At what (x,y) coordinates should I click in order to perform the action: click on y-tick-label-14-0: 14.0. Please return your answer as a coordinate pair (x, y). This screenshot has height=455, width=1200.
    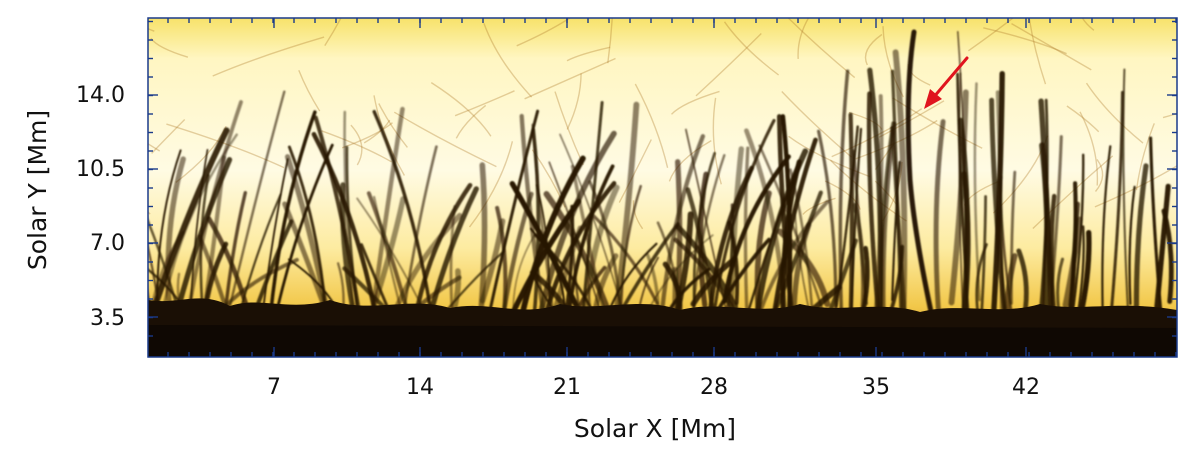
    Looking at the image, I should click on (100, 95).